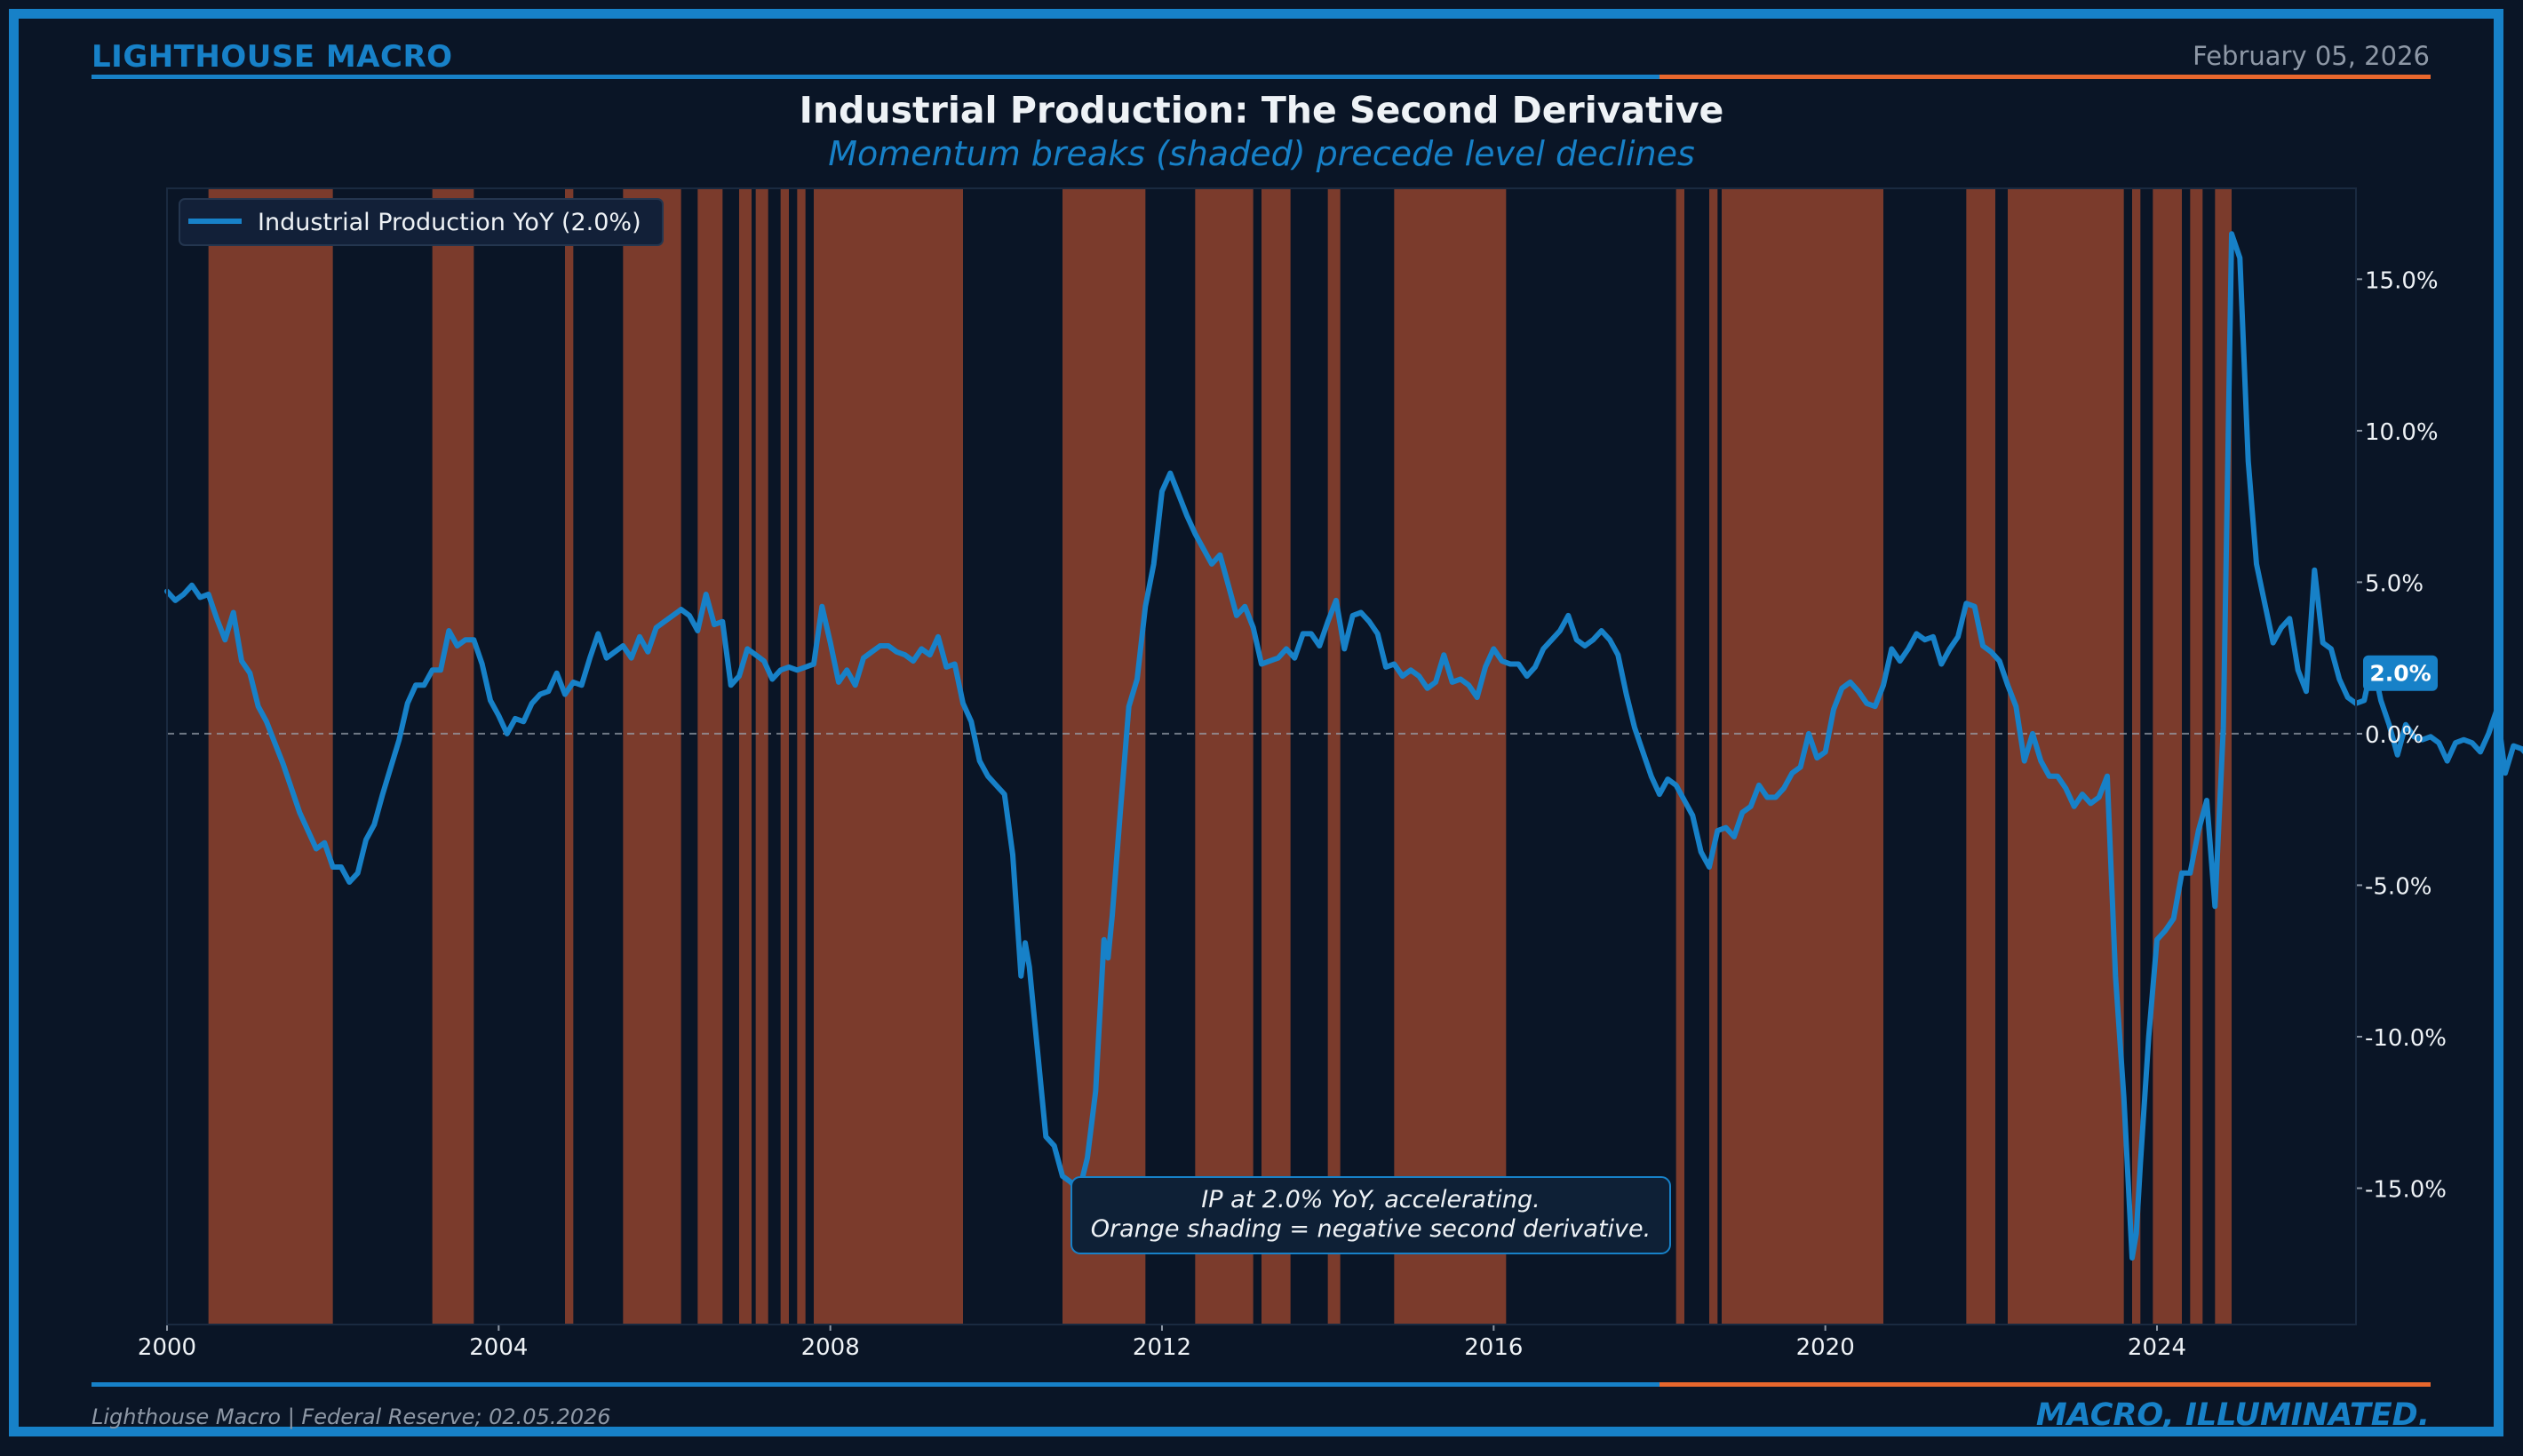 Image resolution: width=2523 pixels, height=1456 pixels. I want to click on y-tick-label-6: -15.0%, so click(2406, 1190).